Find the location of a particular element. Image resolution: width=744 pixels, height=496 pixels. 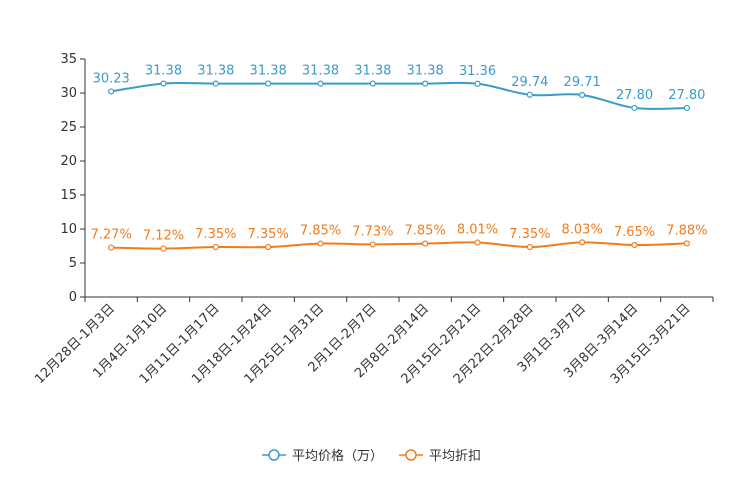

y-tick-label: 5 is located at coordinates (73, 263).